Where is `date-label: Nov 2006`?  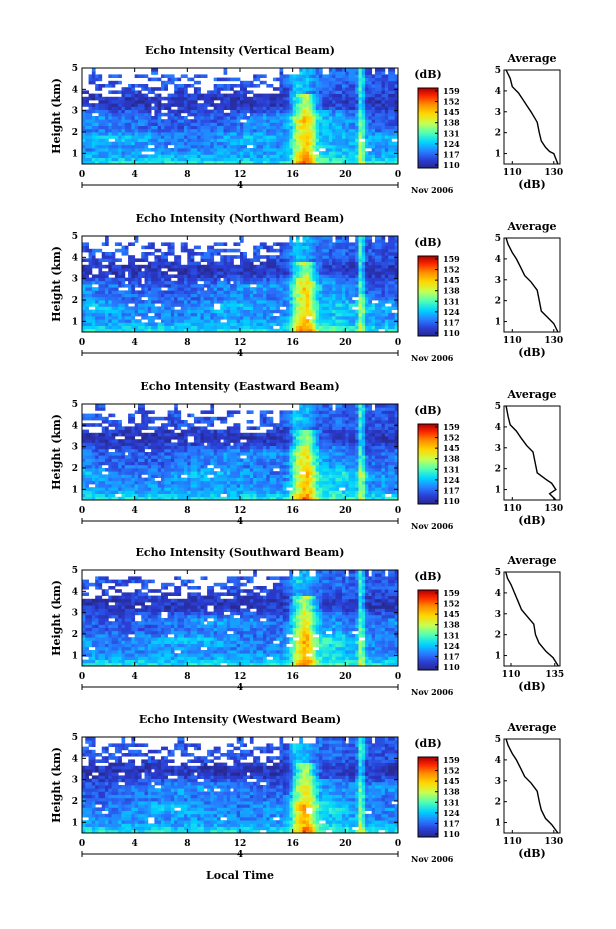 date-label: Nov 2006 is located at coordinates (432, 190).